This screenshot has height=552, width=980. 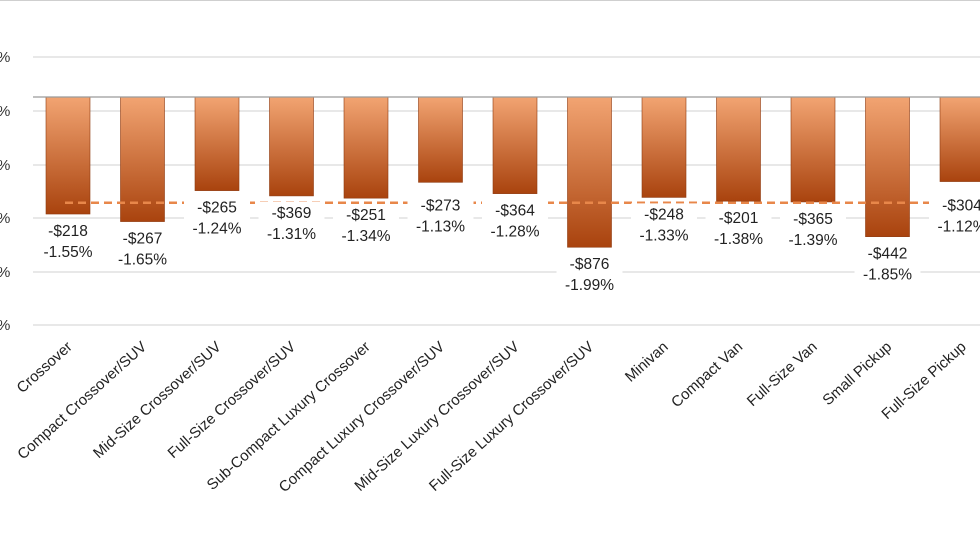 I want to click on percent-data-label: -1.31%, so click(x=291, y=234).